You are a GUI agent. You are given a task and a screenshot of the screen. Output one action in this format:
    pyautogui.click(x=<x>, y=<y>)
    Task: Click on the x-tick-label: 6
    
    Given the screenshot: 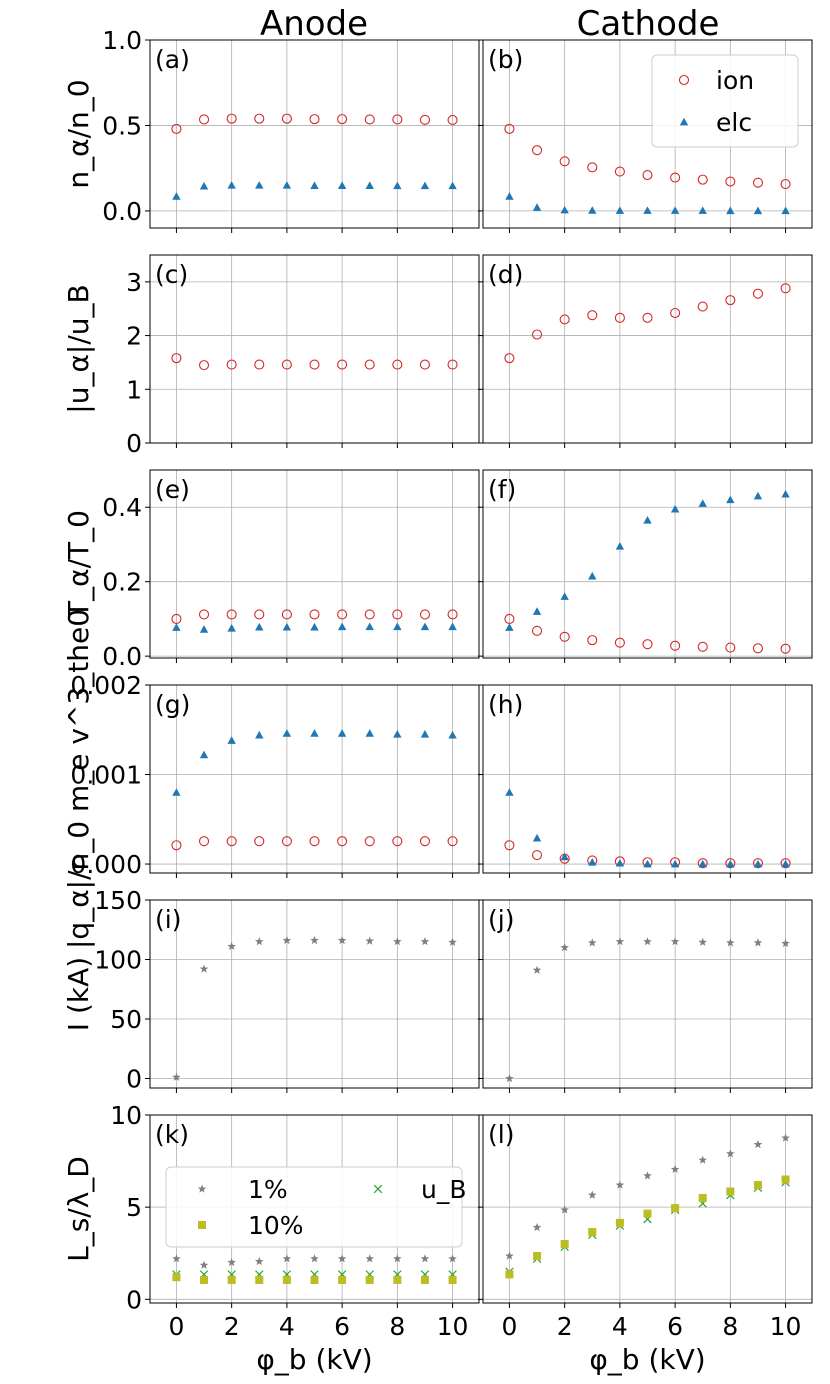 What is the action you would take?
    pyautogui.click(x=342, y=1326)
    